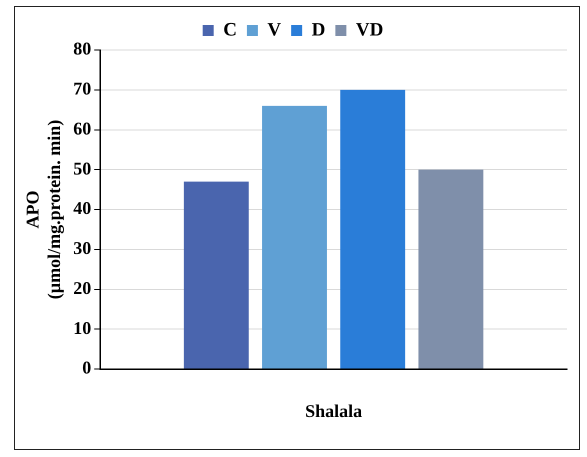 The width and height of the screenshot is (587, 457). What do you see at coordinates (230, 29) in the screenshot?
I see `legend-label: C` at bounding box center [230, 29].